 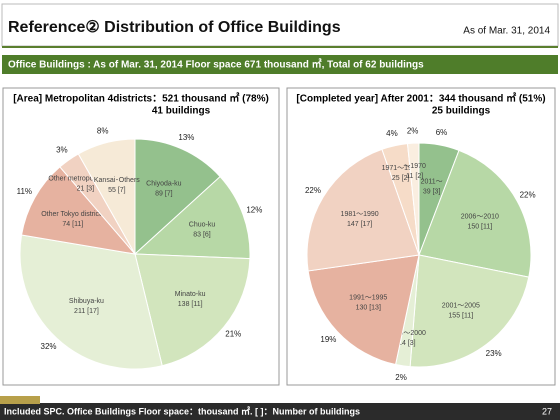 I want to click on slice-value: 138 [11], so click(x=190, y=304).